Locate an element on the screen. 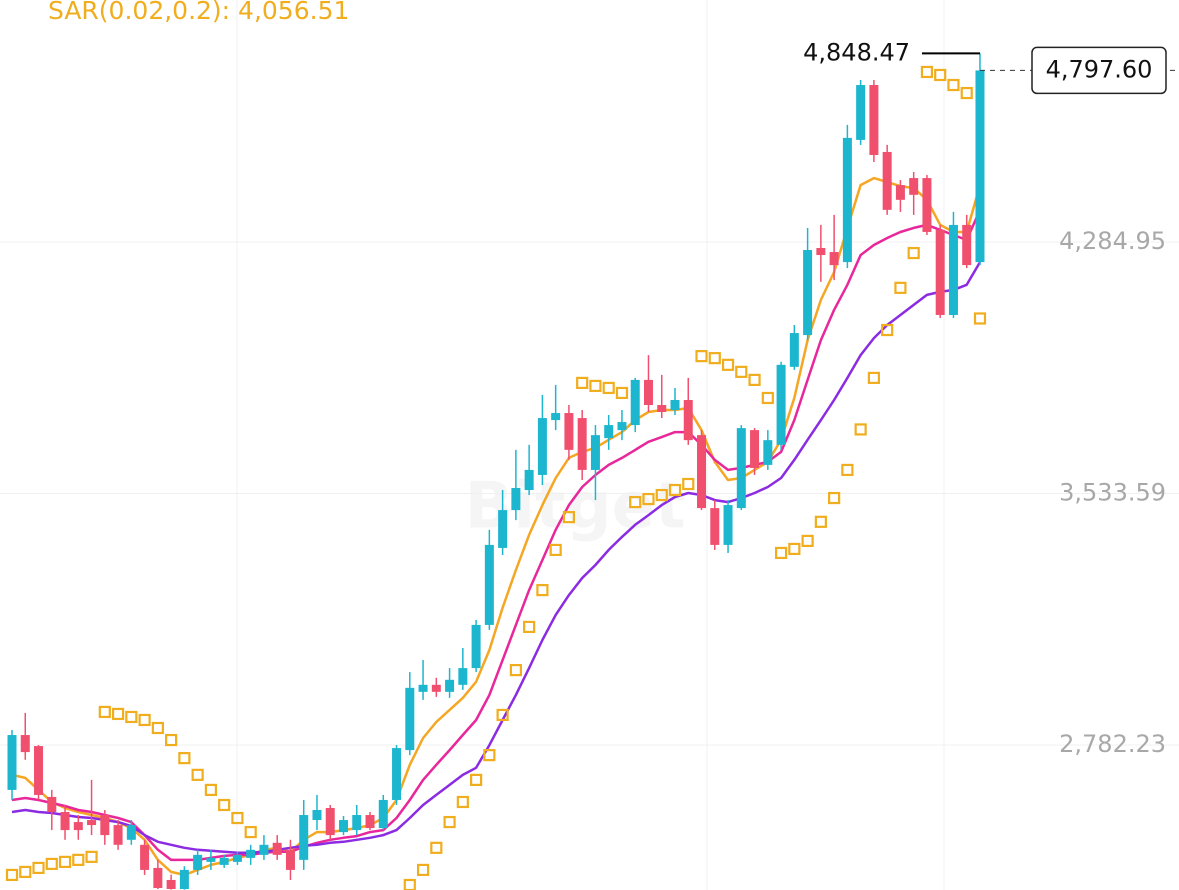  watermark: Bitget is located at coordinates (574, 507).